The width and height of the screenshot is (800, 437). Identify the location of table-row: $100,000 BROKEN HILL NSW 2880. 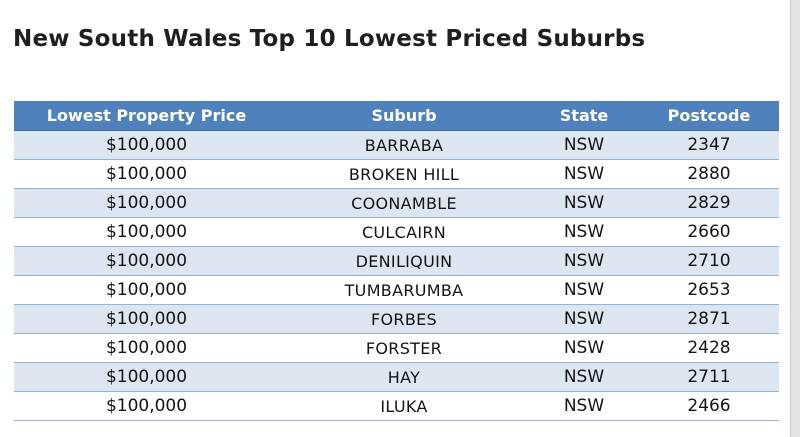
(396, 174).